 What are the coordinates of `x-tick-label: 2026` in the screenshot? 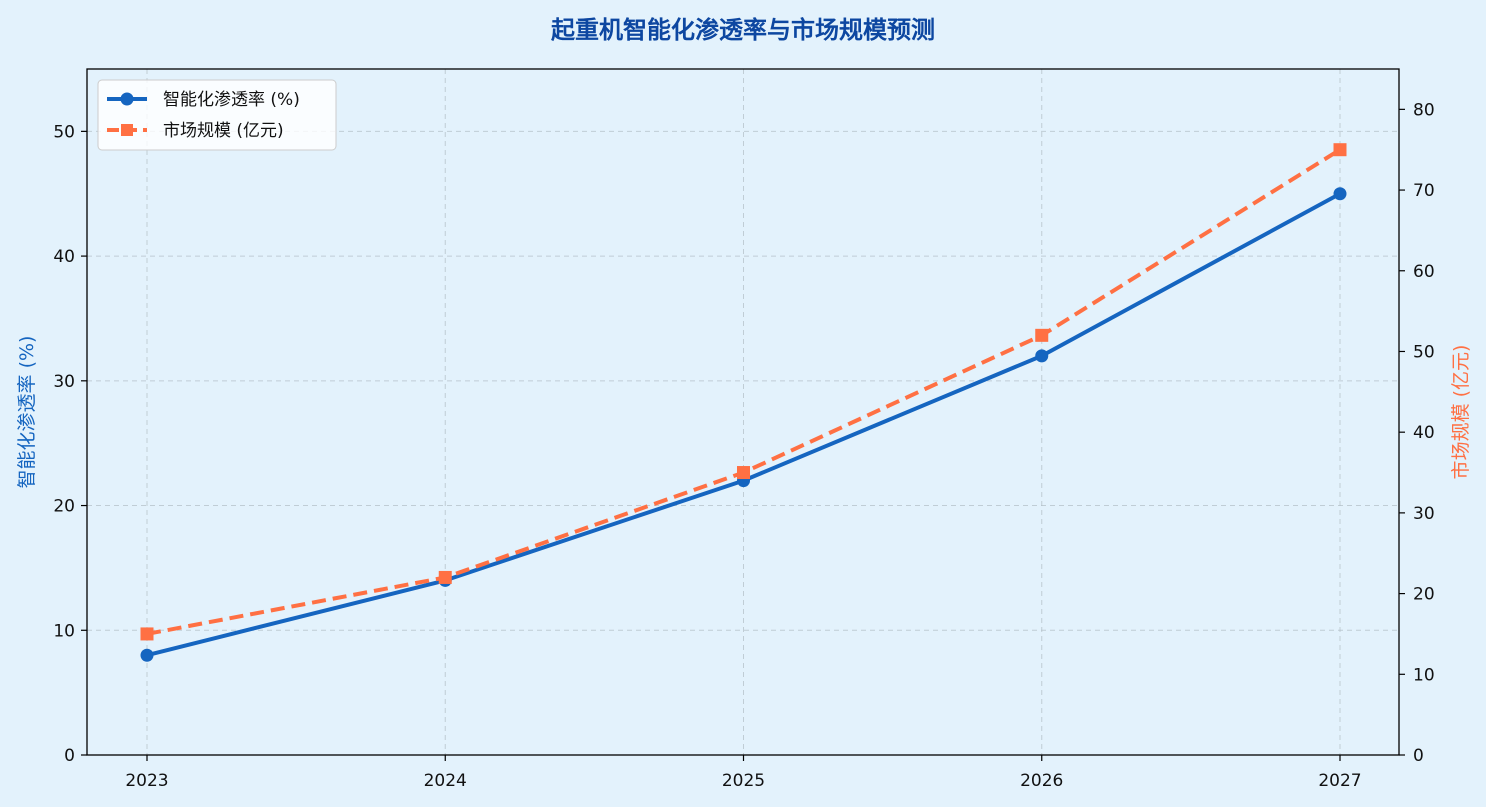 It's located at (1041, 781).